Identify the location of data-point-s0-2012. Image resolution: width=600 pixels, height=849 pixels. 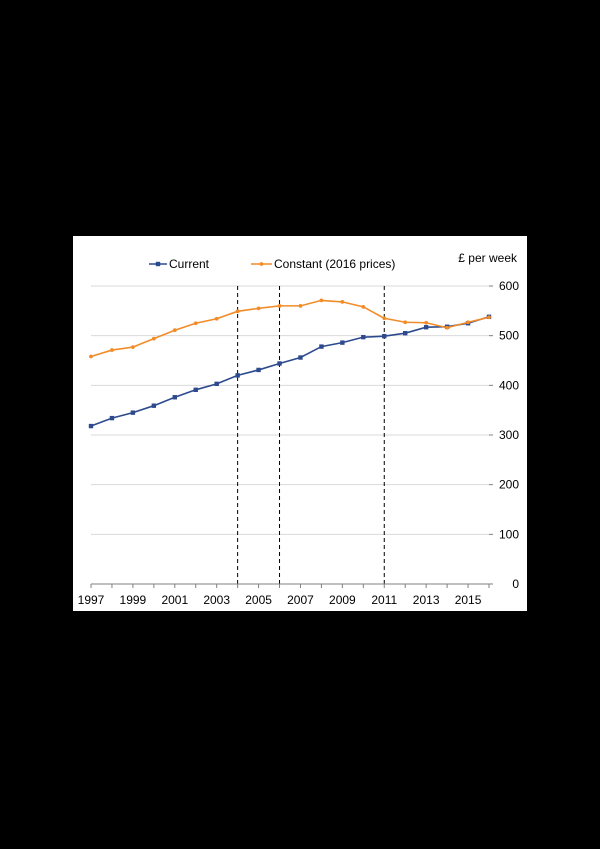
(405, 333).